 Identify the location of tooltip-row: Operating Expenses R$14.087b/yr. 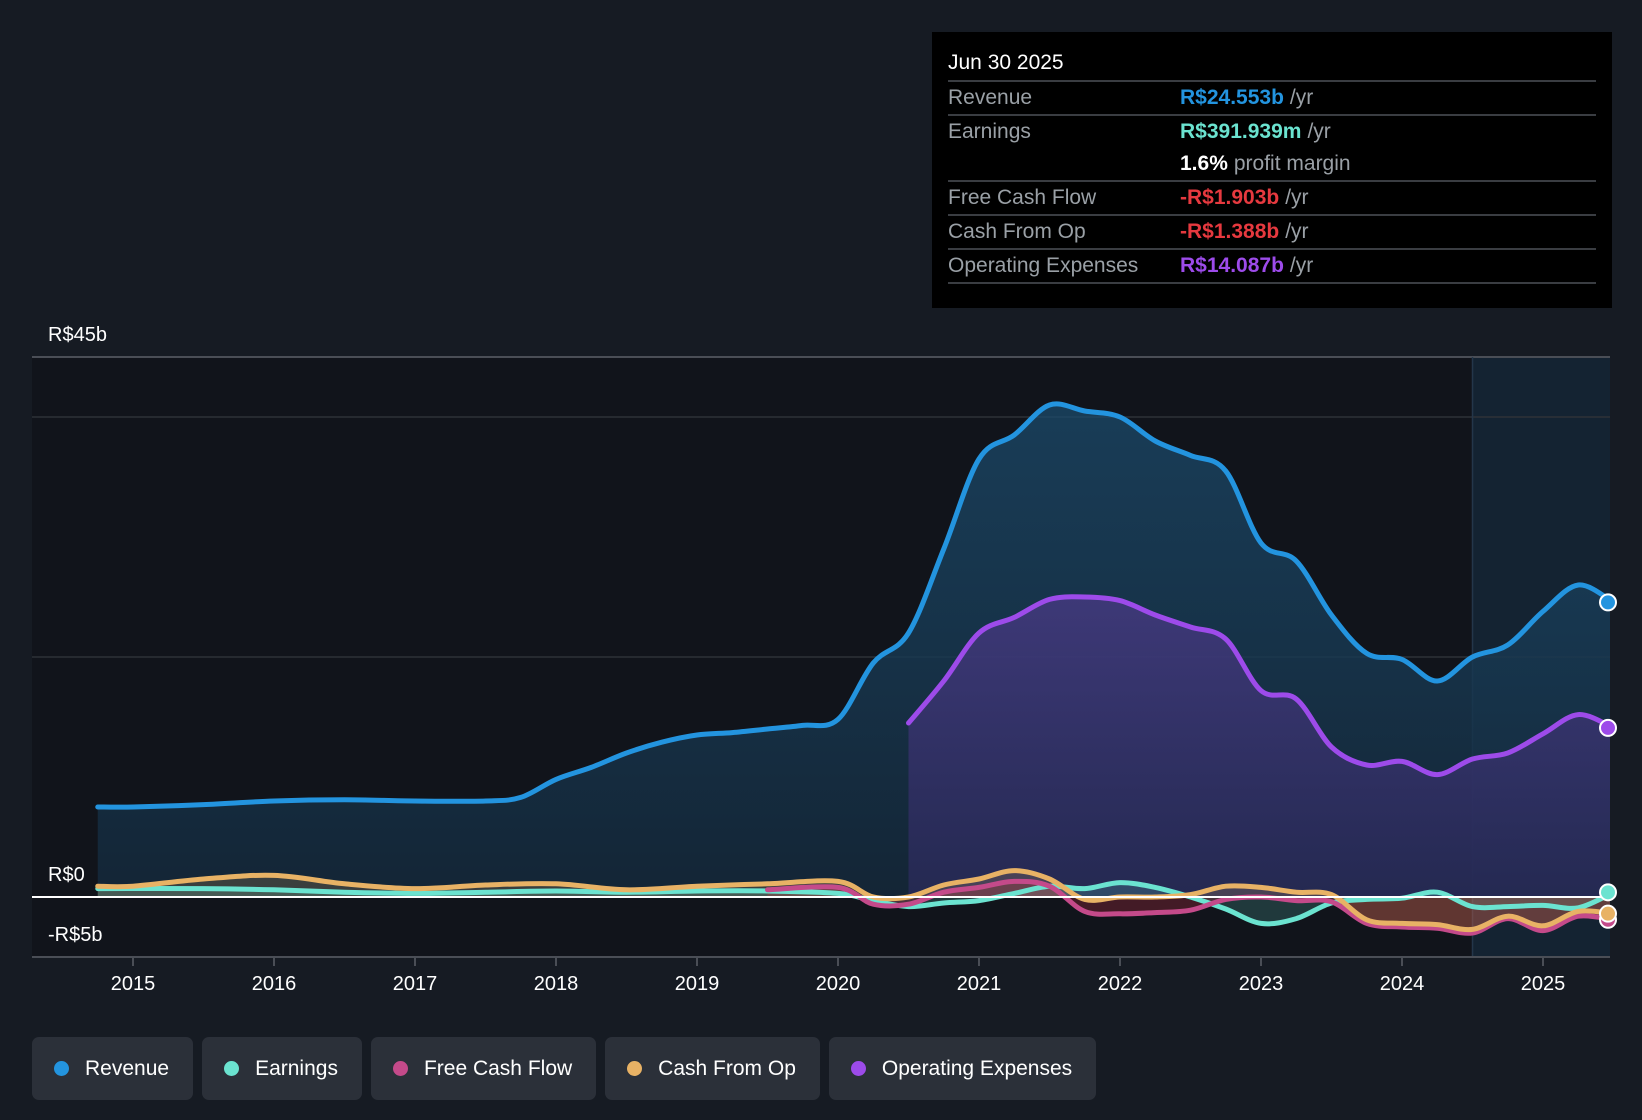
(1272, 267).